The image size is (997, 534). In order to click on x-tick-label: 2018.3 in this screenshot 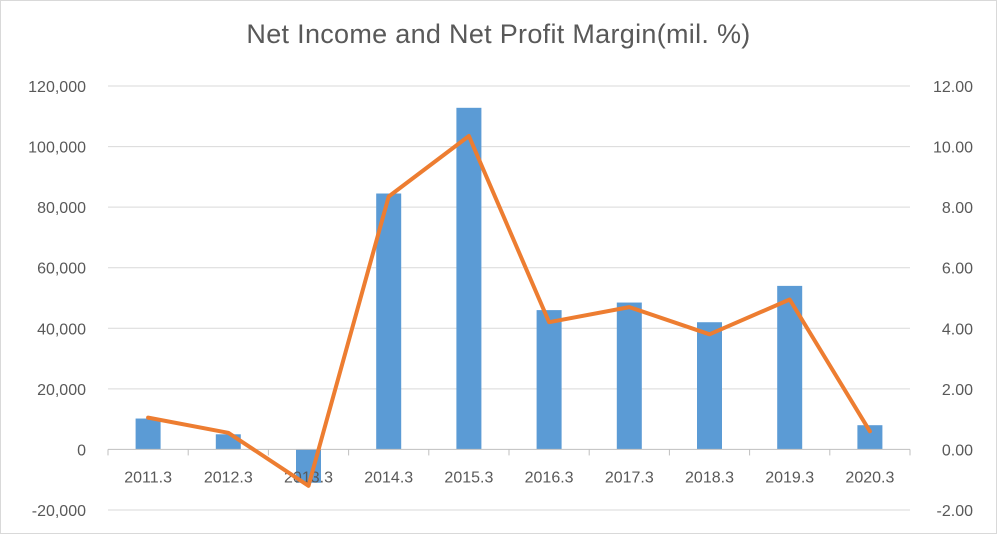, I will do `click(709, 477)`.